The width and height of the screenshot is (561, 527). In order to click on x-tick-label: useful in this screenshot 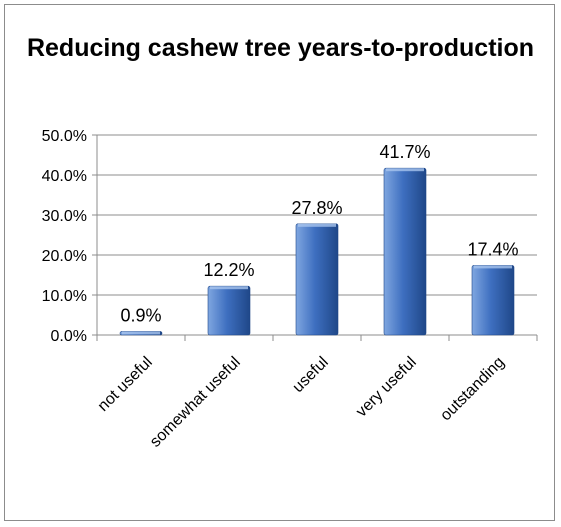, I will do `click(311, 375)`.